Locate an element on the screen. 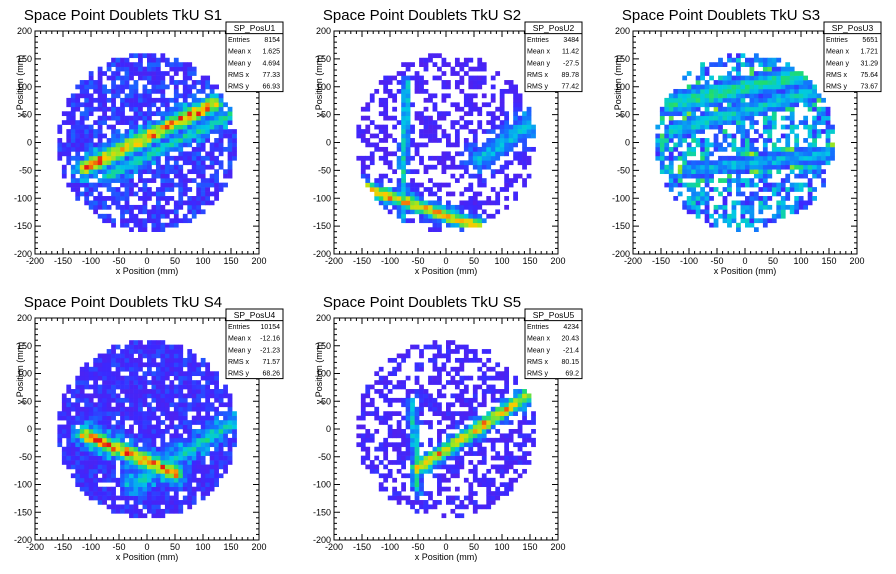 The width and height of the screenshot is (896, 574). chart-title: Space Point Doublets TkU S1 is located at coordinates (123, 15).